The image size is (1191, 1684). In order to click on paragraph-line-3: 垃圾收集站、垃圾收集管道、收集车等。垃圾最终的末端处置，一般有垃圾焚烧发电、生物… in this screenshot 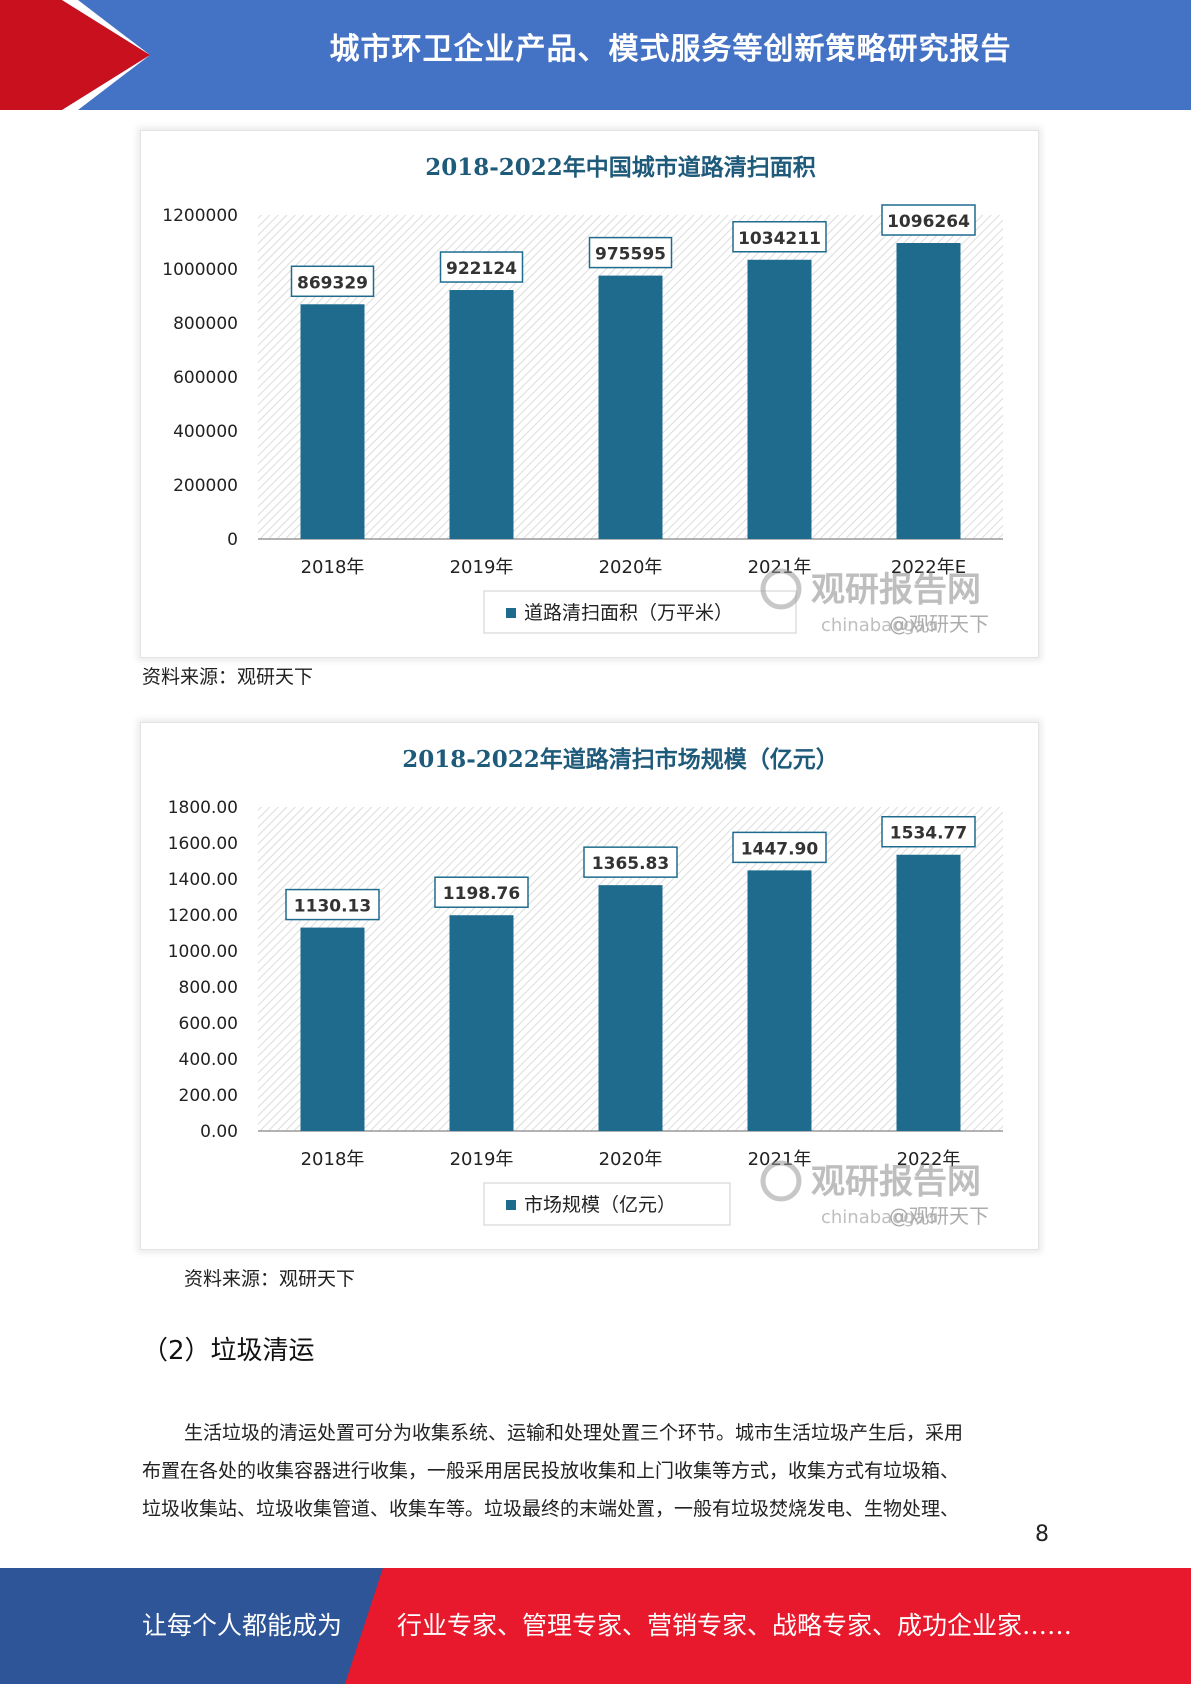, I will do `click(551, 1509)`.